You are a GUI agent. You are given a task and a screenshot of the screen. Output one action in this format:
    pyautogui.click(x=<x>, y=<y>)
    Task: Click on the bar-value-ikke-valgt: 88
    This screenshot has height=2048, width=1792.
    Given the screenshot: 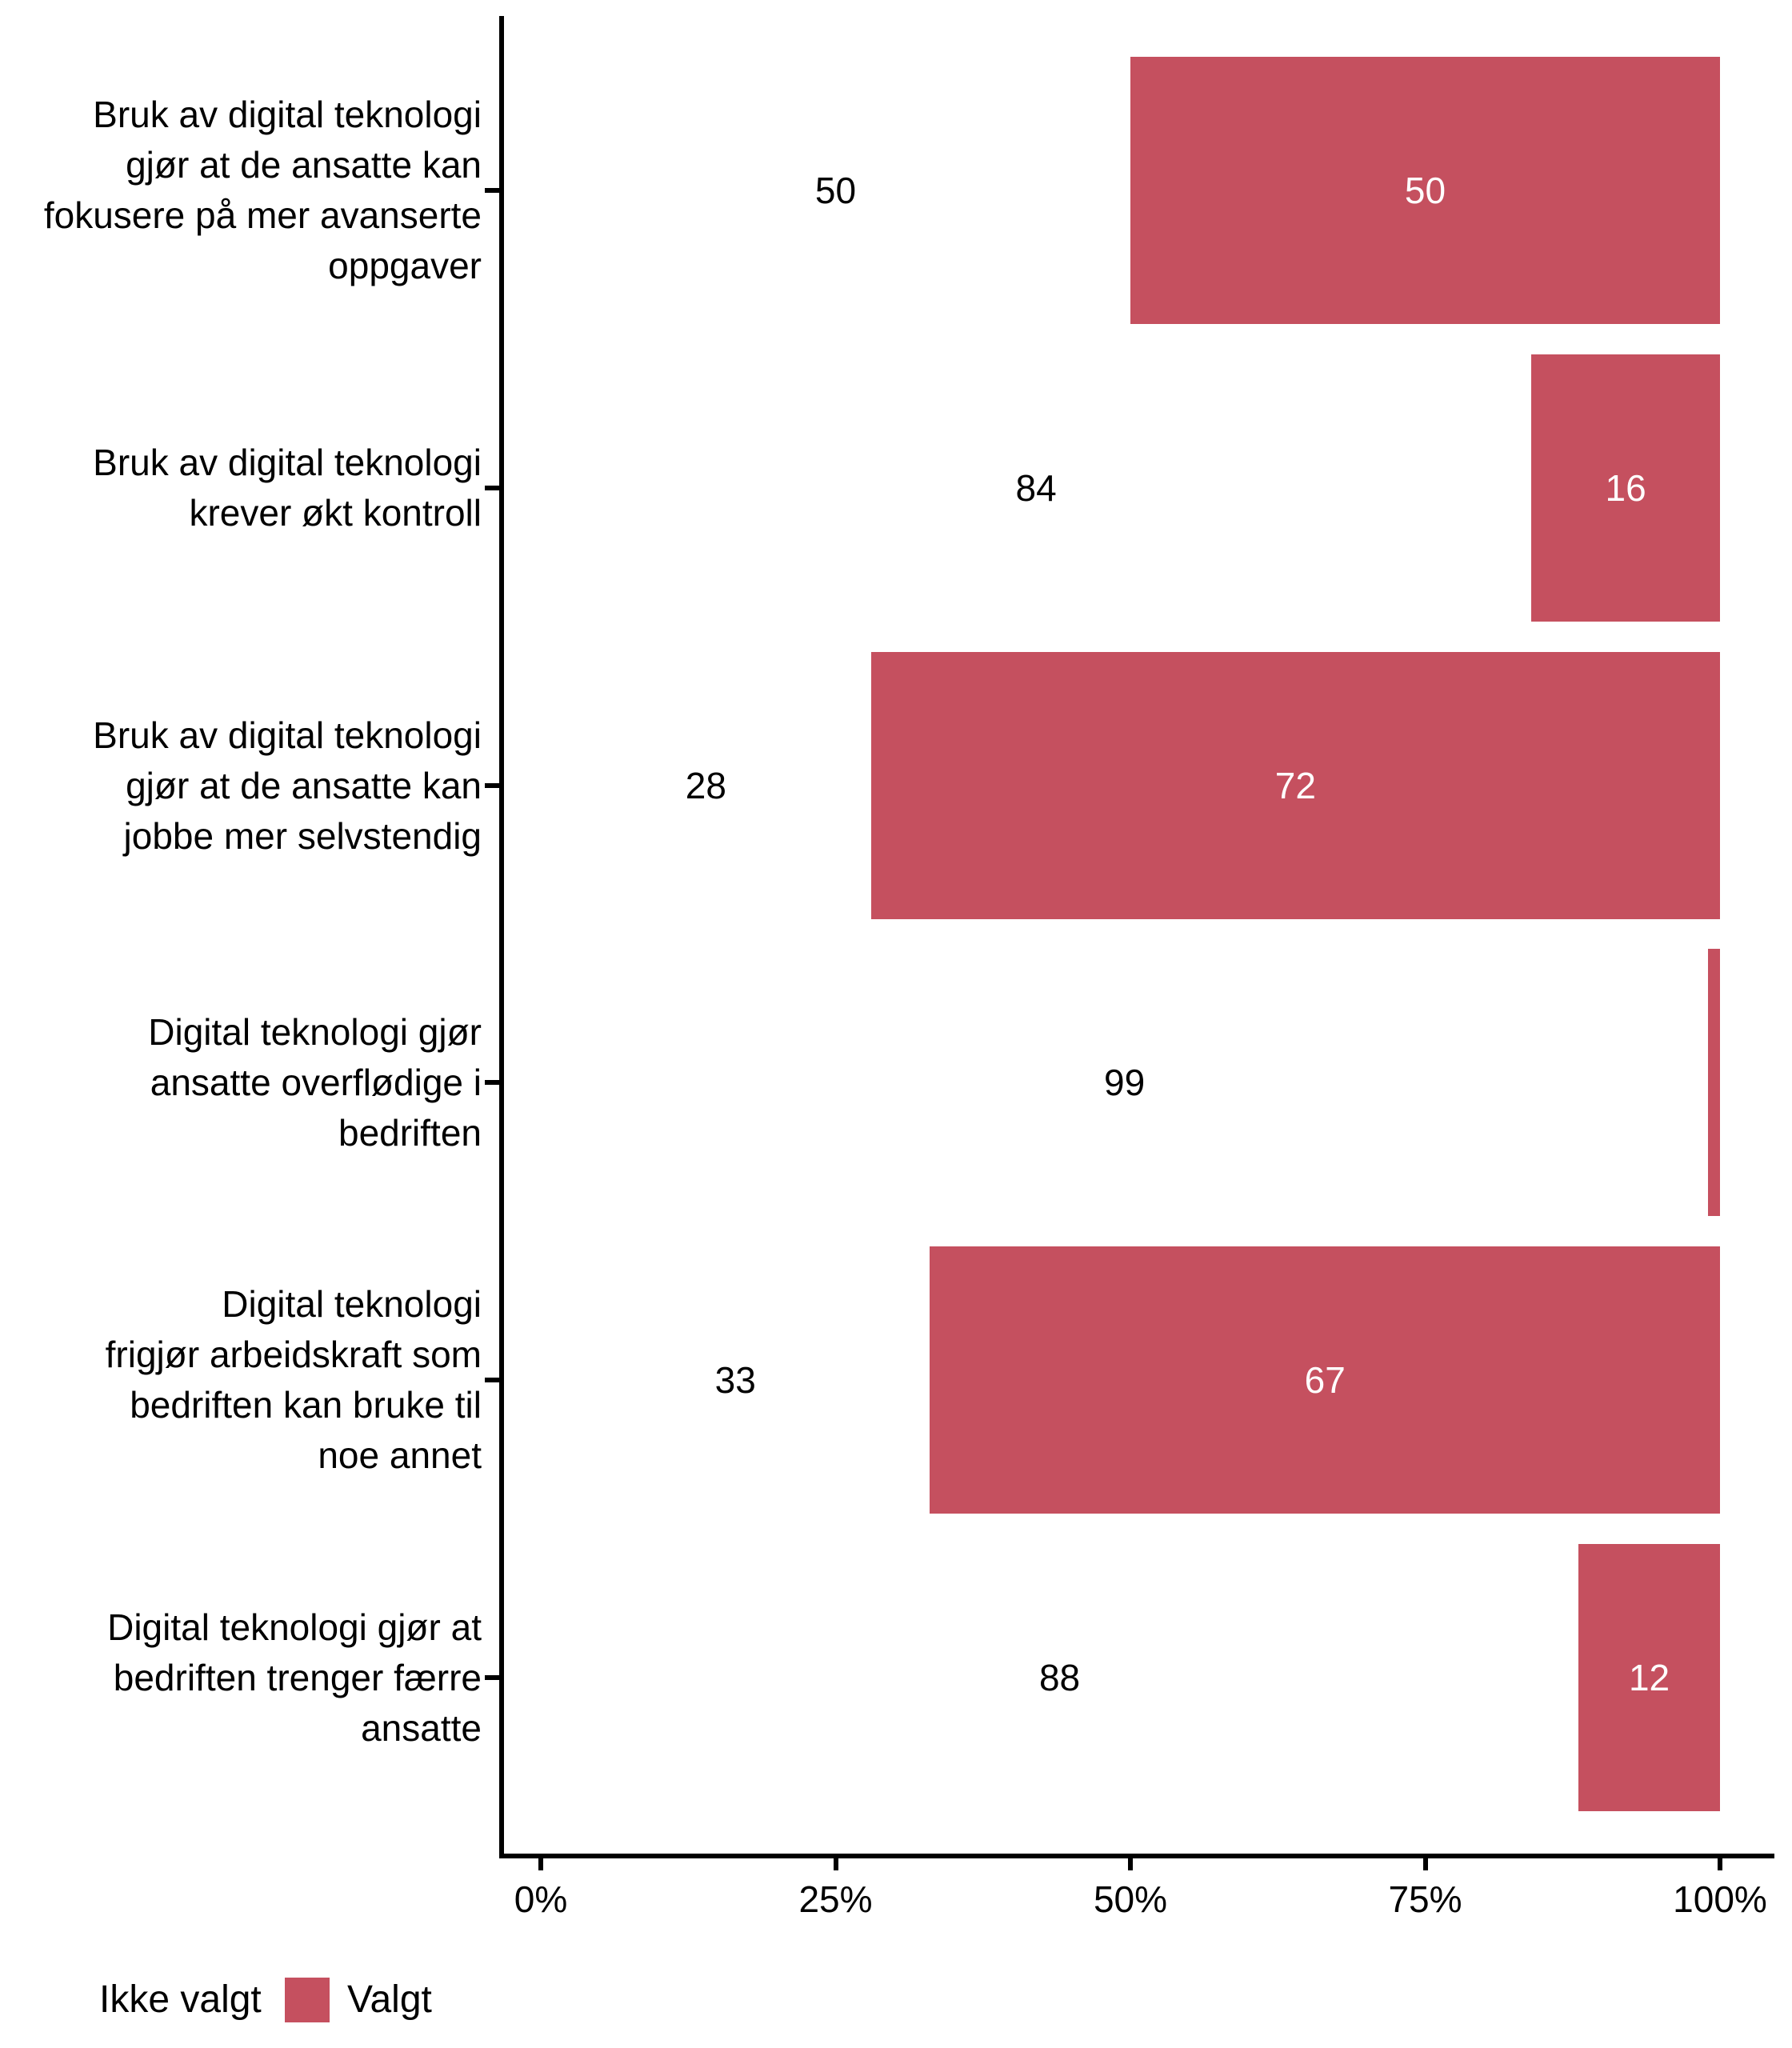 What is the action you would take?
    pyautogui.click(x=1059, y=1677)
    